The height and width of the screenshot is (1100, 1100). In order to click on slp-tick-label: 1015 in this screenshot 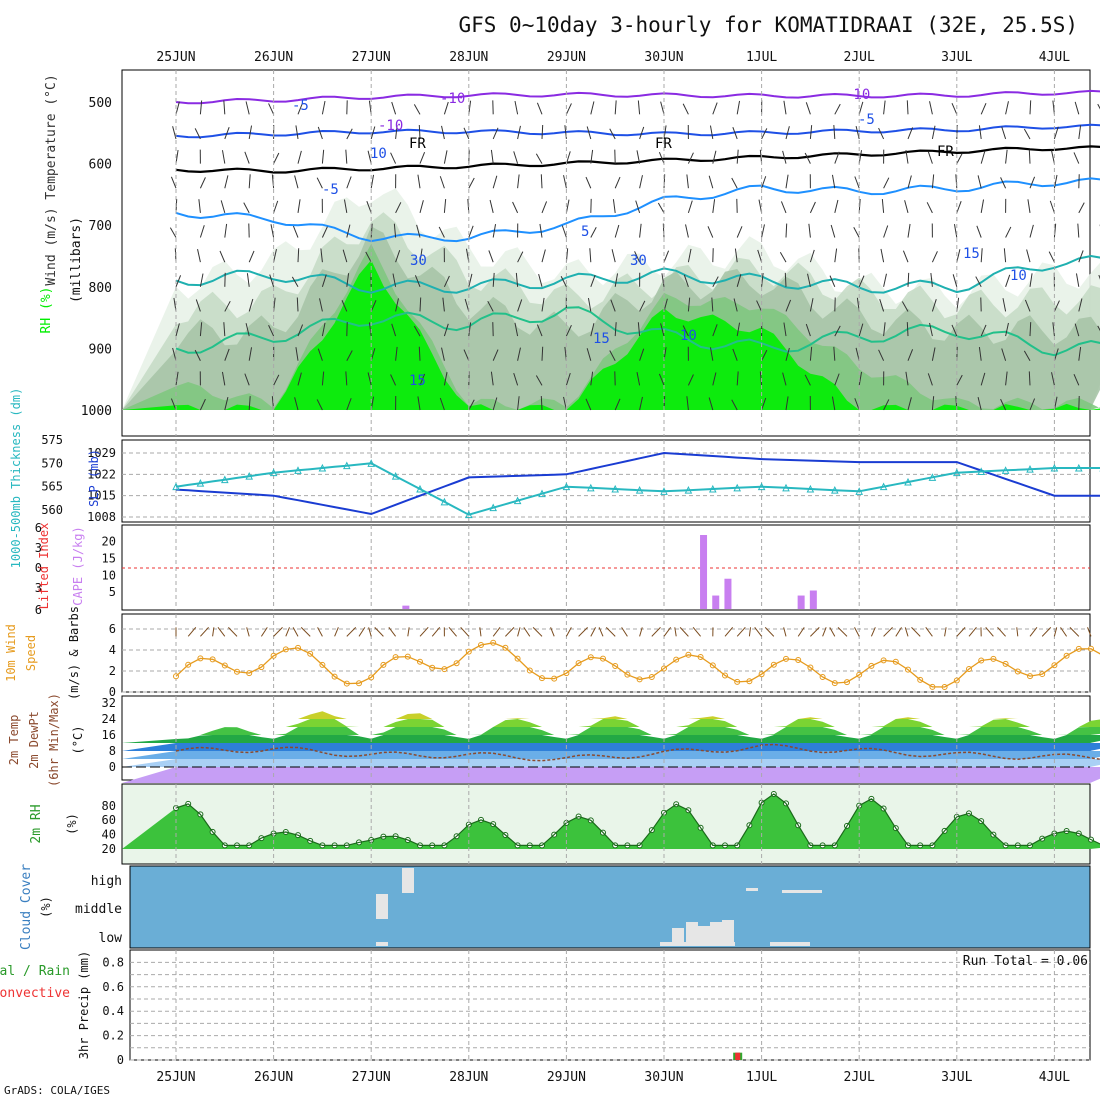, I will do `click(101, 496)`.